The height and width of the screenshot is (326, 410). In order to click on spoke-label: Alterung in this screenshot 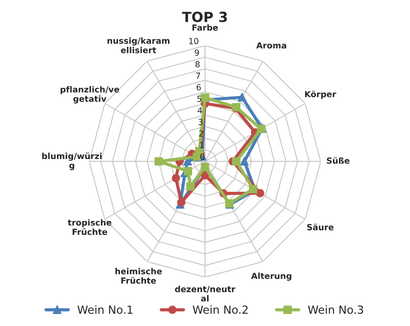, I will do `click(271, 276)`.